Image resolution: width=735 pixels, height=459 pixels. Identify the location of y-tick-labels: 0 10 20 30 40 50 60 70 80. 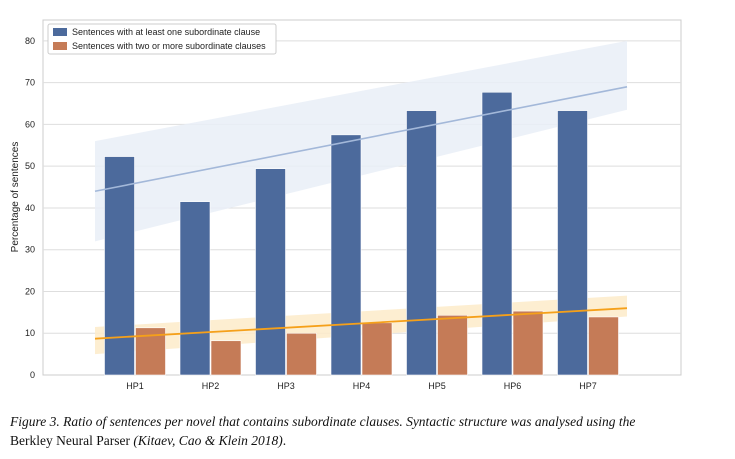
(30, 208).